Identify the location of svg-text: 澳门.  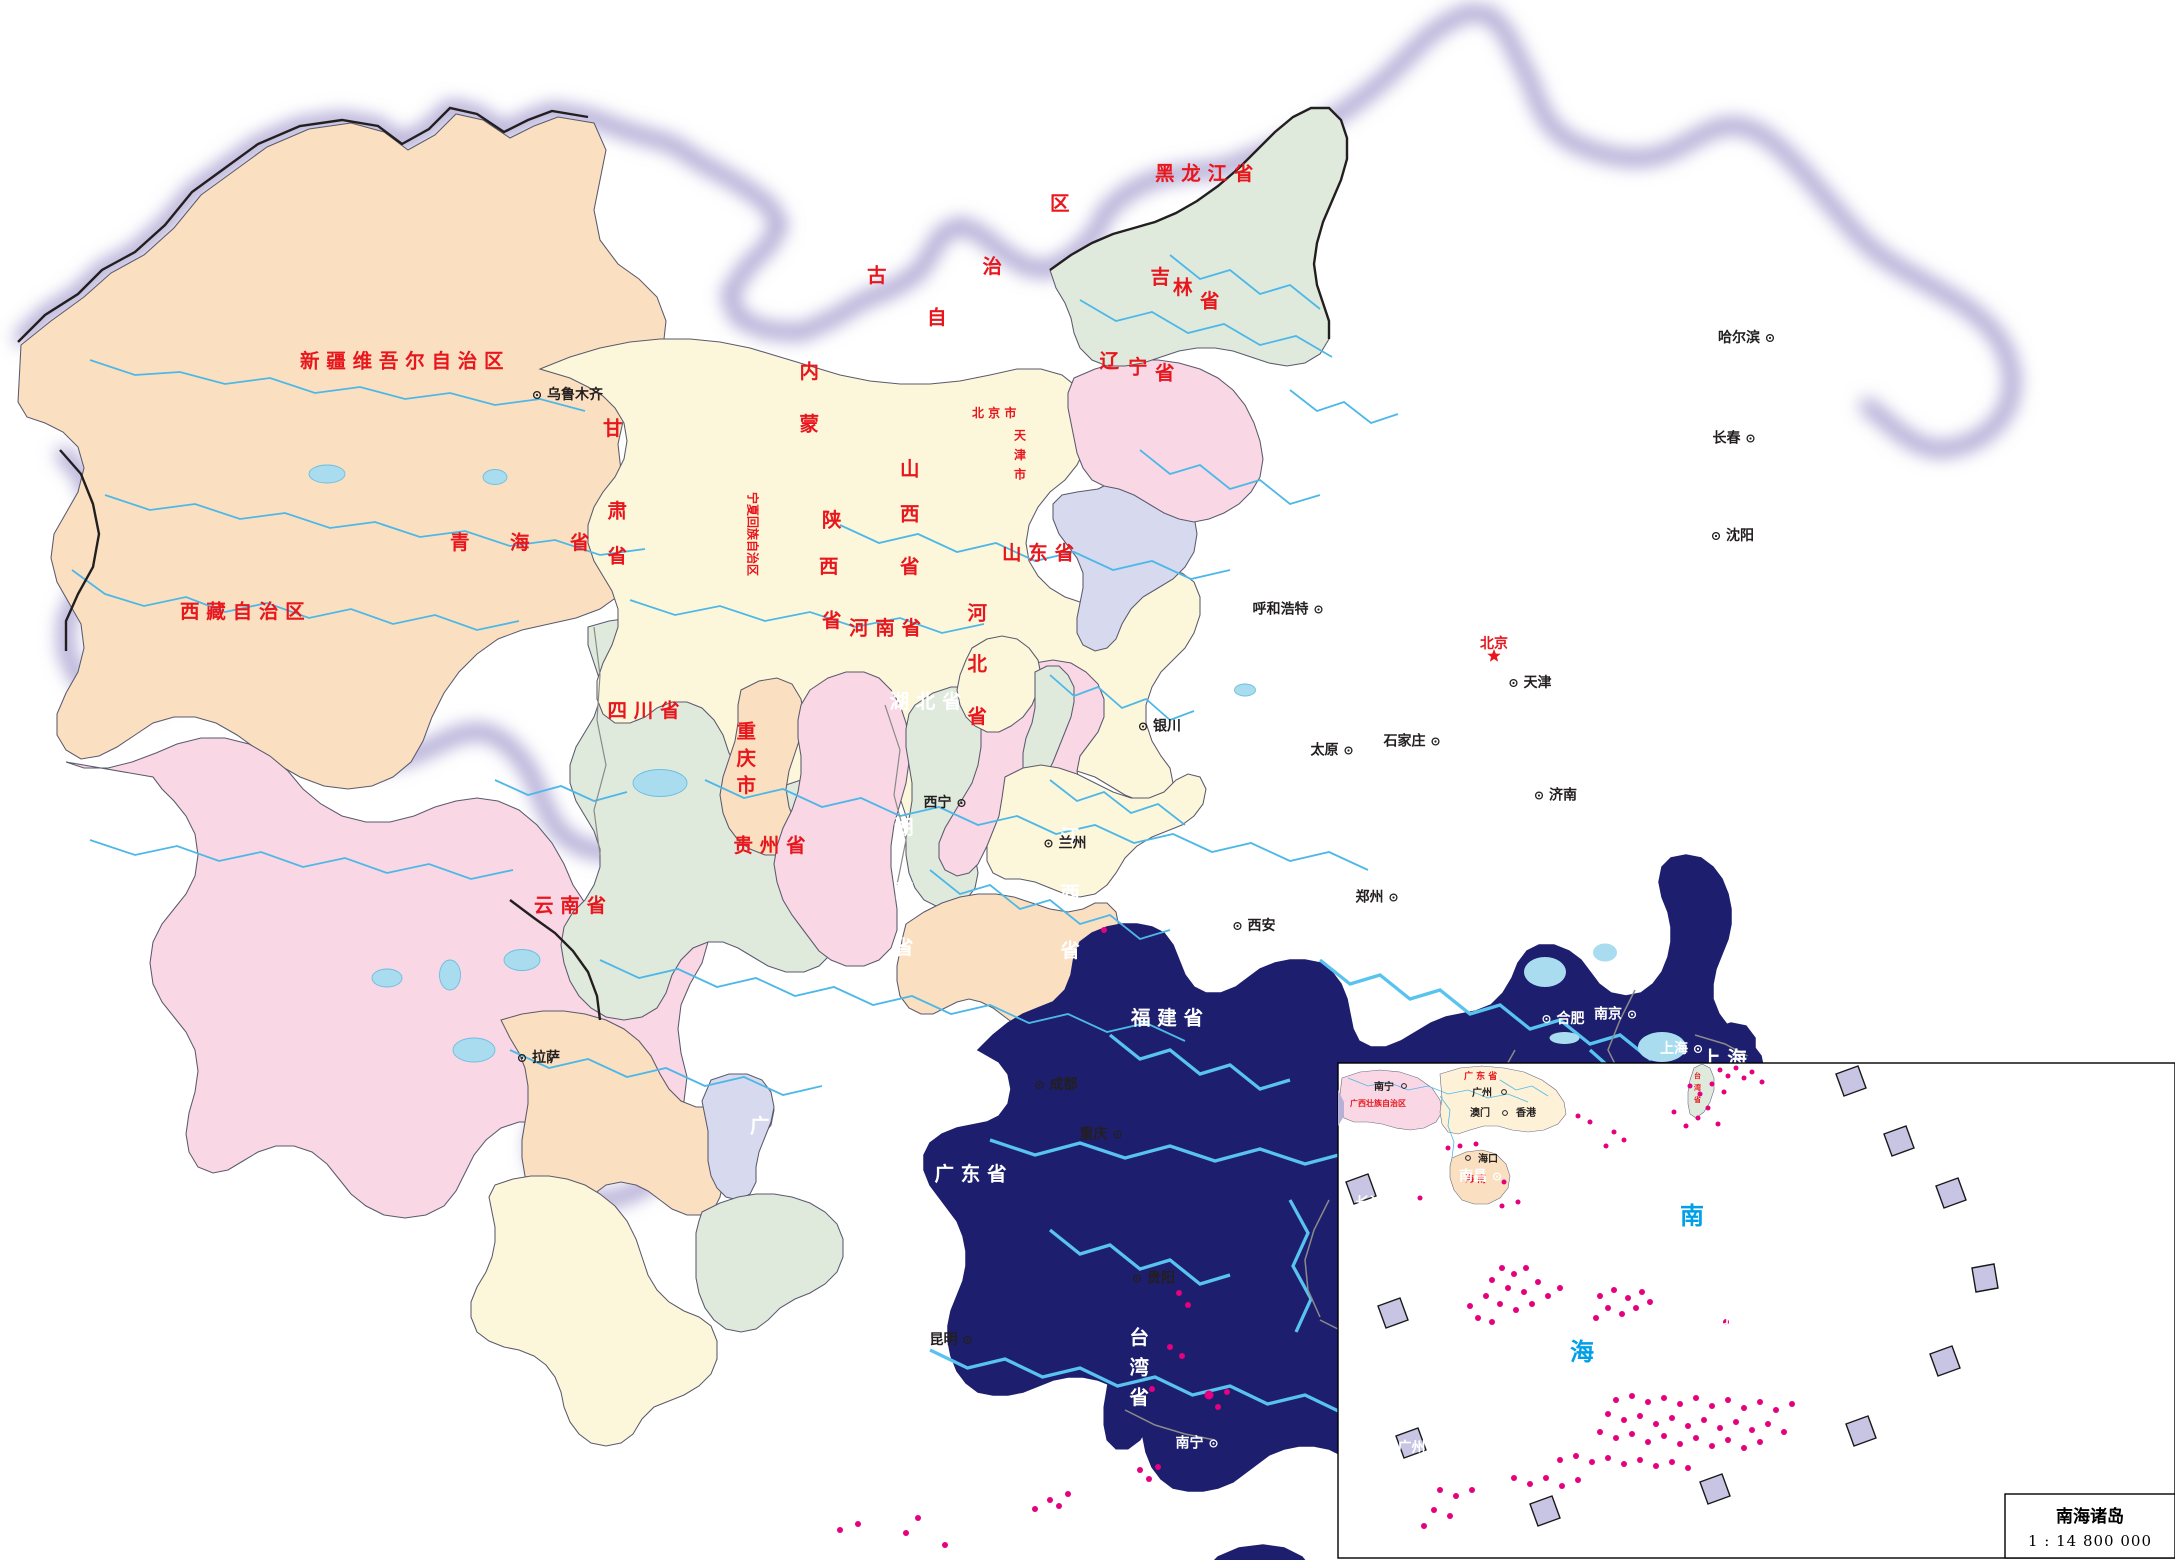
(1480, 1112).